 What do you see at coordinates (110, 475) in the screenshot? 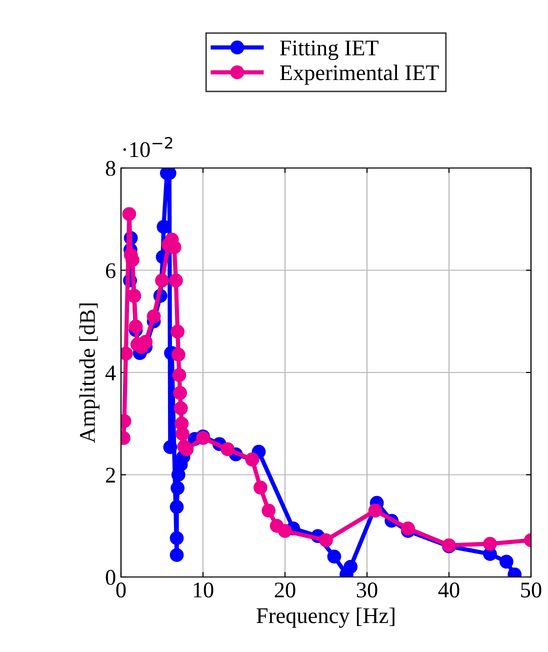
I see `y-tick-label: 2` at bounding box center [110, 475].